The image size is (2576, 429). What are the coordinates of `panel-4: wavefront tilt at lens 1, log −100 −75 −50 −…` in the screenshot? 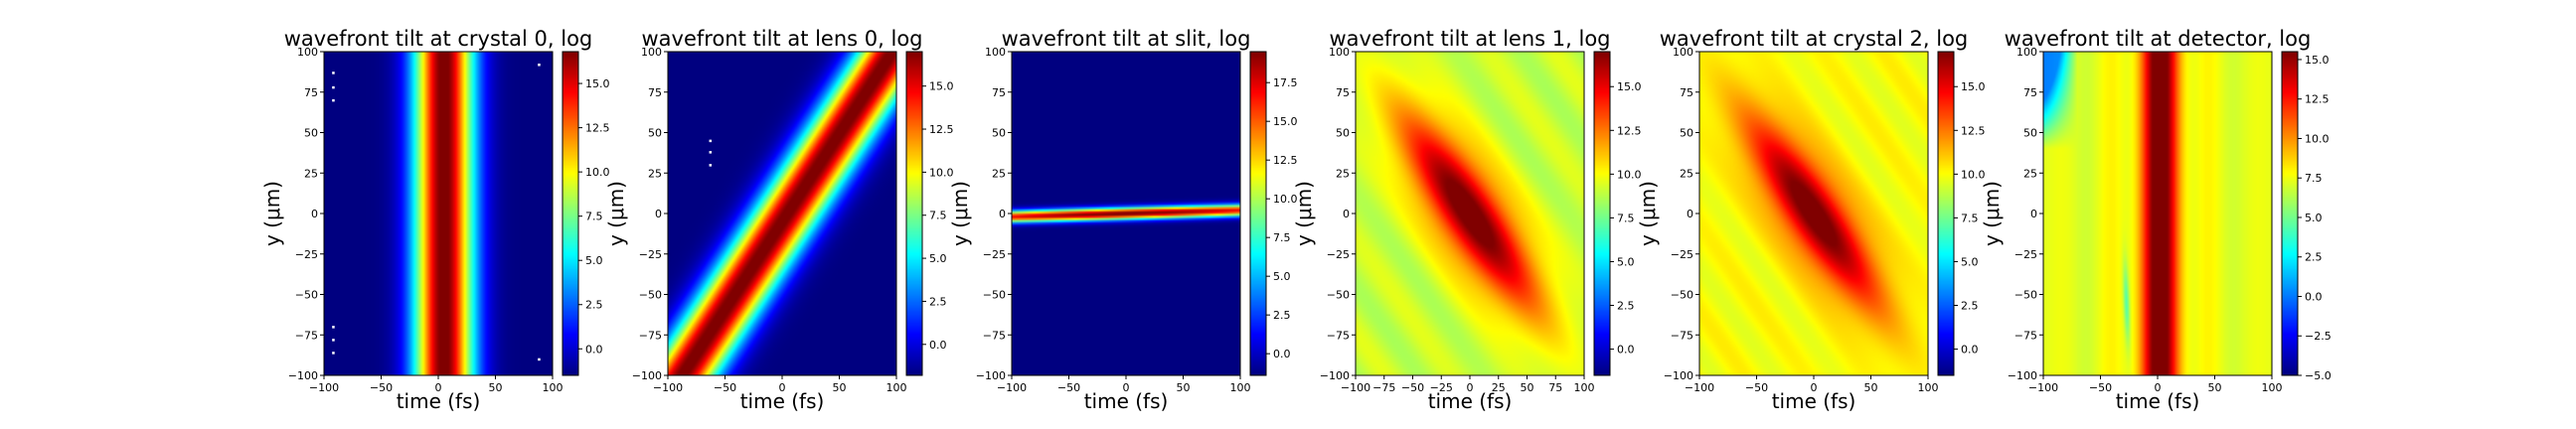 It's located at (1467, 220).